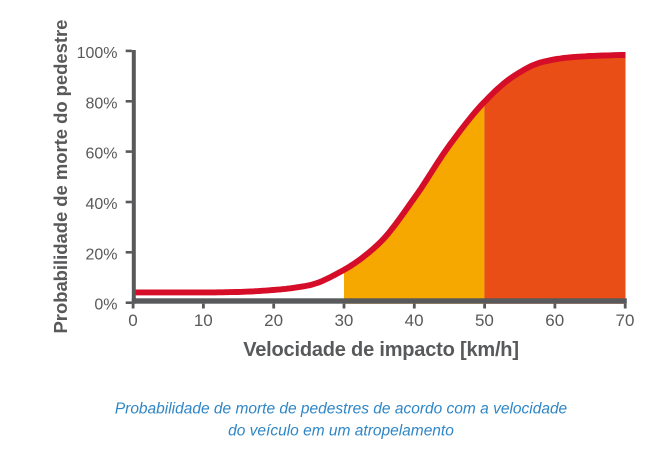 The image size is (670, 465). Describe the element at coordinates (101, 154) in the screenshot. I see `svg-text: 60%` at that location.